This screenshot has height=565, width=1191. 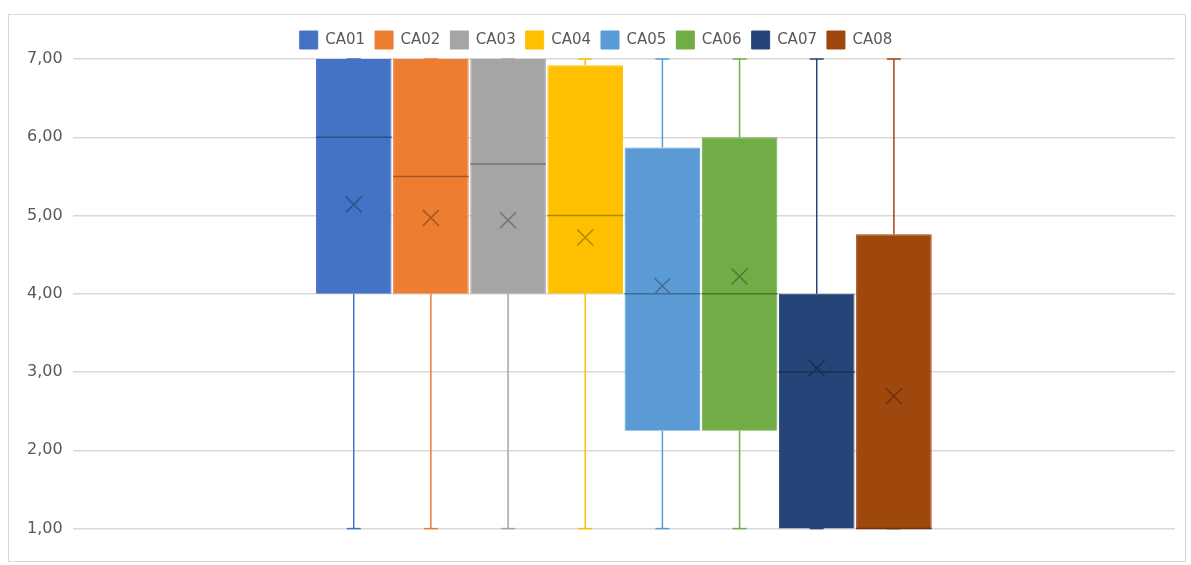 I want to click on legend-label: CA08, so click(x=872, y=38).